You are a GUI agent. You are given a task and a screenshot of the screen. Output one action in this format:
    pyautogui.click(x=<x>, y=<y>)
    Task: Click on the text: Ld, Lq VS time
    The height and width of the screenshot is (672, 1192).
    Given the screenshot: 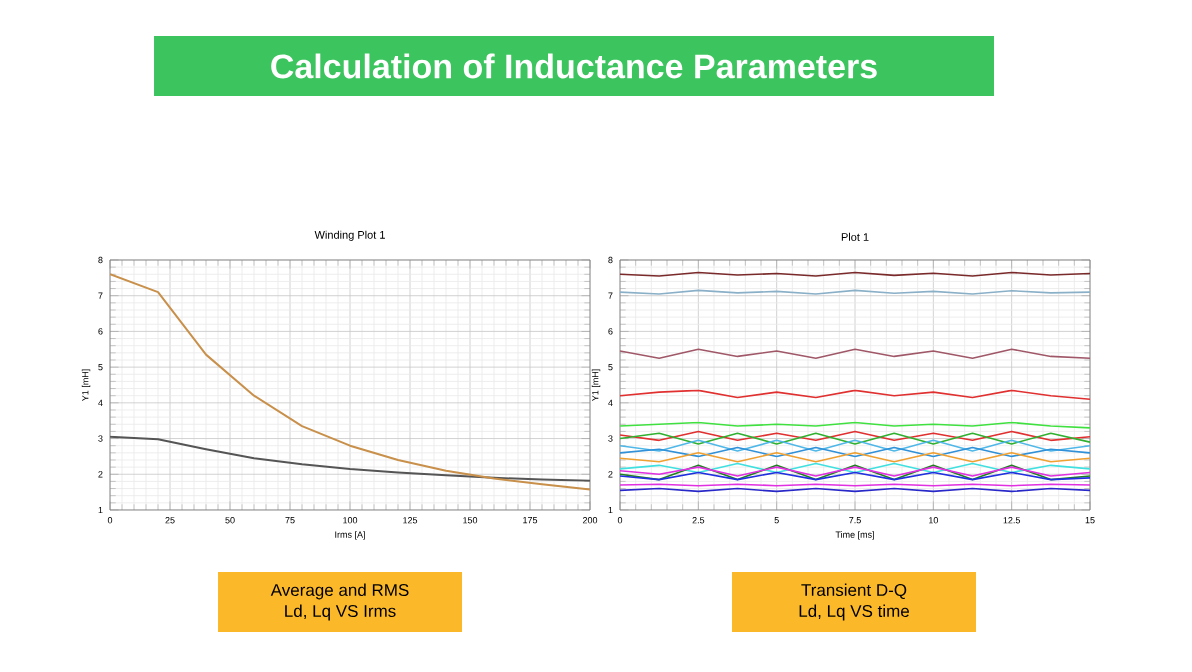 What is the action you would take?
    pyautogui.click(x=854, y=612)
    